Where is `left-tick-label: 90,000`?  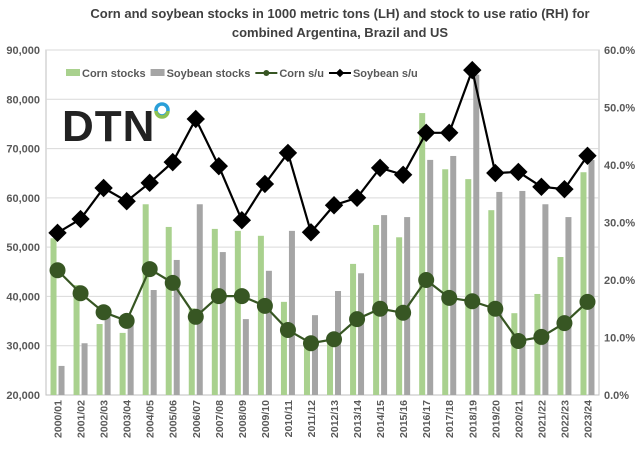
left-tick-label: 90,000 is located at coordinates (23, 51).